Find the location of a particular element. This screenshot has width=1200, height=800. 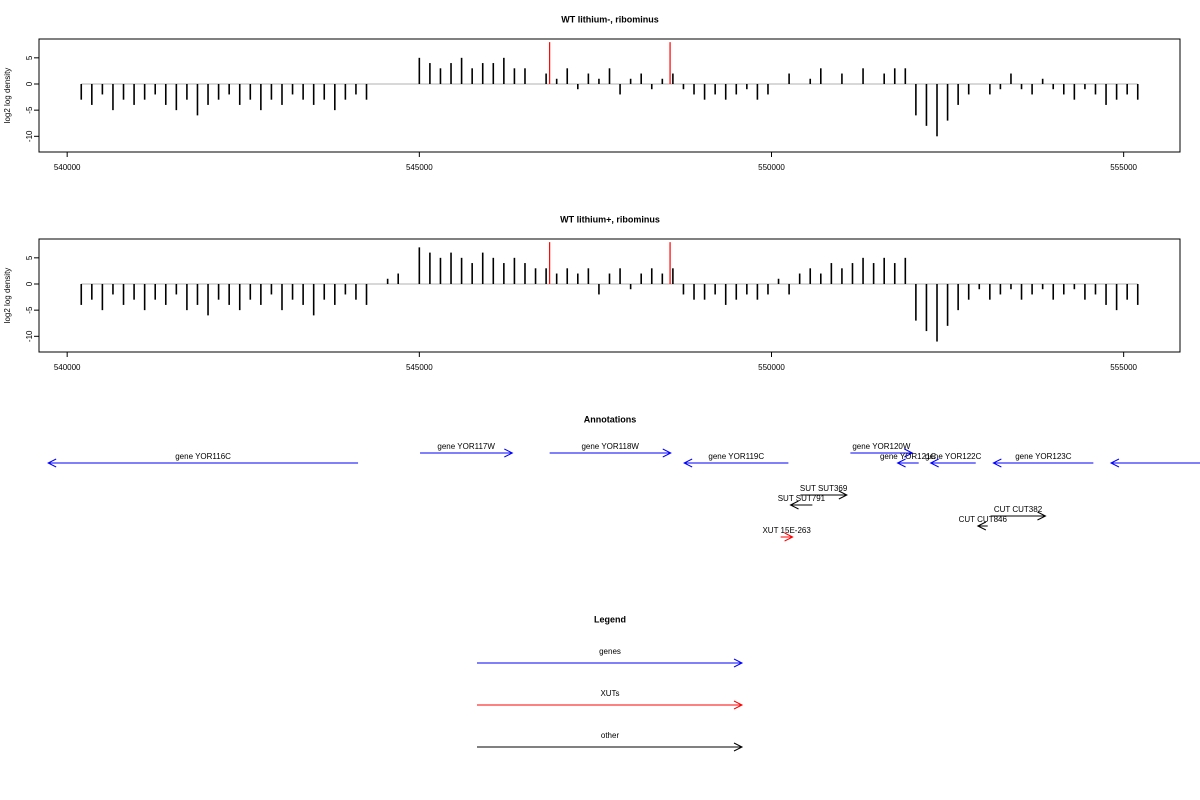

legend-label: other is located at coordinates (610, 735).